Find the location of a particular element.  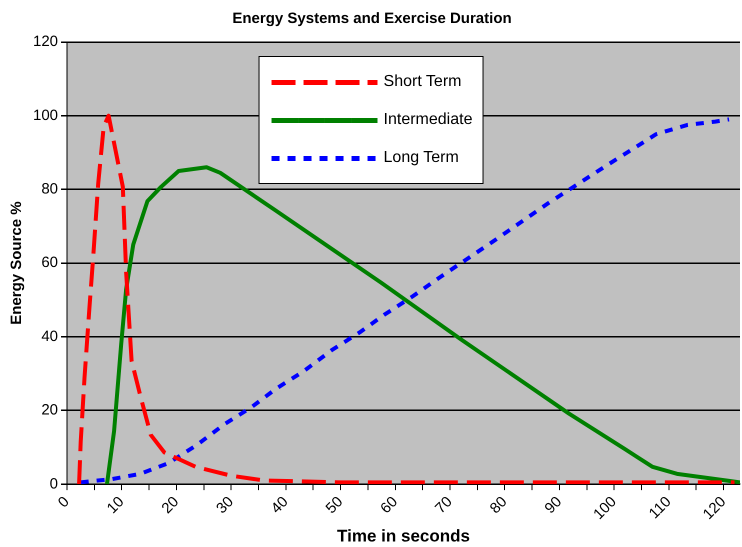

legend-label: Intermediate is located at coordinates (428, 120).